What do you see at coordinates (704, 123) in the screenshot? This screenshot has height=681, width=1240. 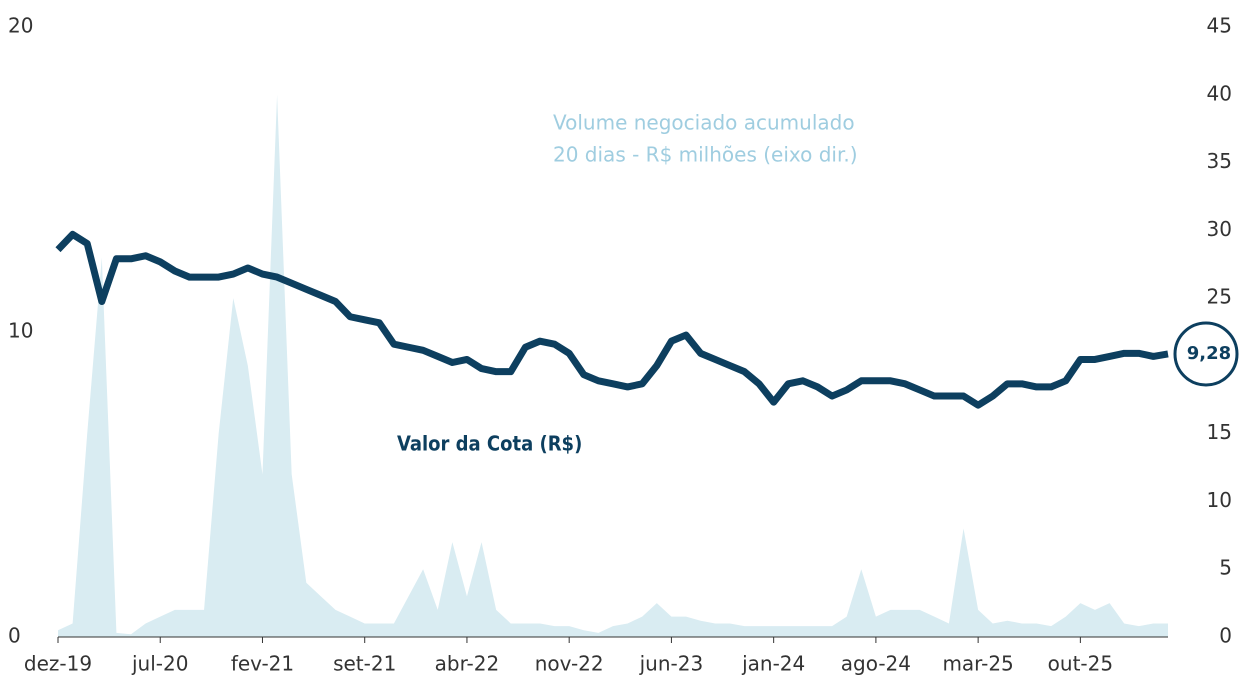 I see `volume-annotation: Volume negociado acumulado` at bounding box center [704, 123].